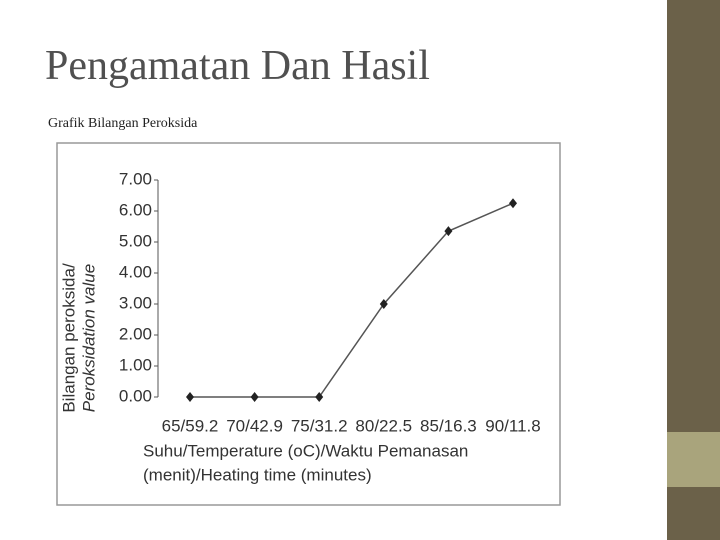  What do you see at coordinates (135, 302) in the screenshot?
I see `y-tick-label: 3.00` at bounding box center [135, 302].